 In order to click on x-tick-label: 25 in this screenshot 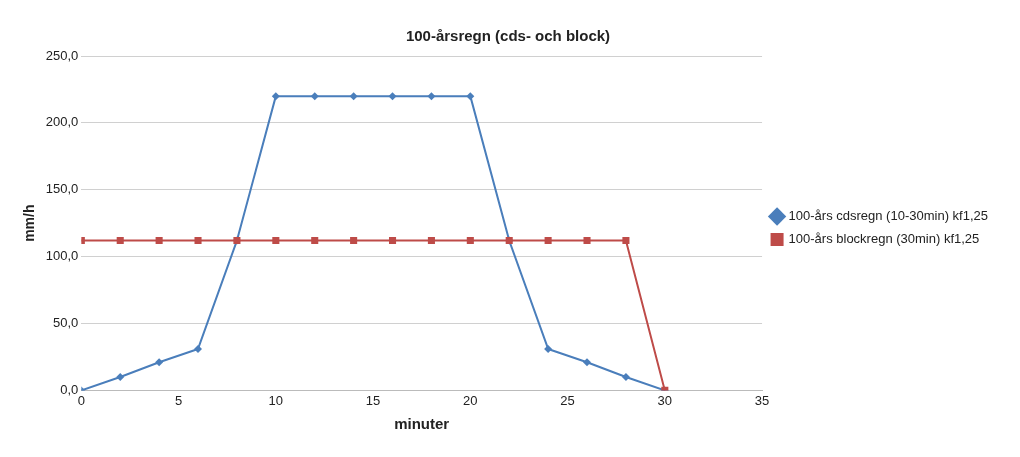, I will do `click(567, 400)`.